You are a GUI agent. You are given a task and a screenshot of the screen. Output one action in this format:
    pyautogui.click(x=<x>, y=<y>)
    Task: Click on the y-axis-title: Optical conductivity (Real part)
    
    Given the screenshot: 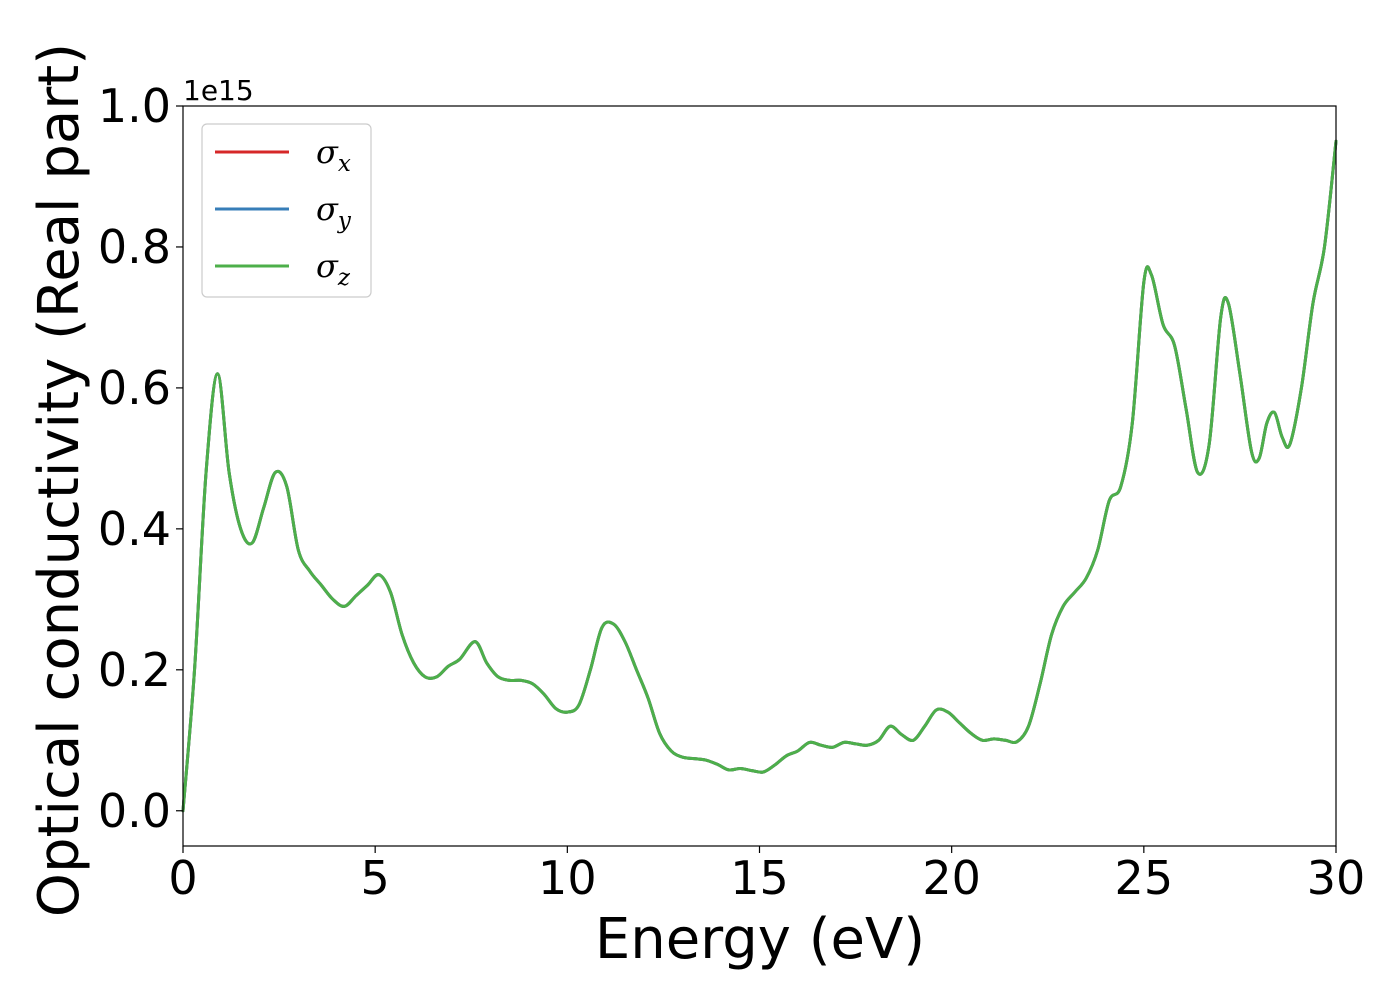 What is the action you would take?
    pyautogui.click(x=59, y=480)
    